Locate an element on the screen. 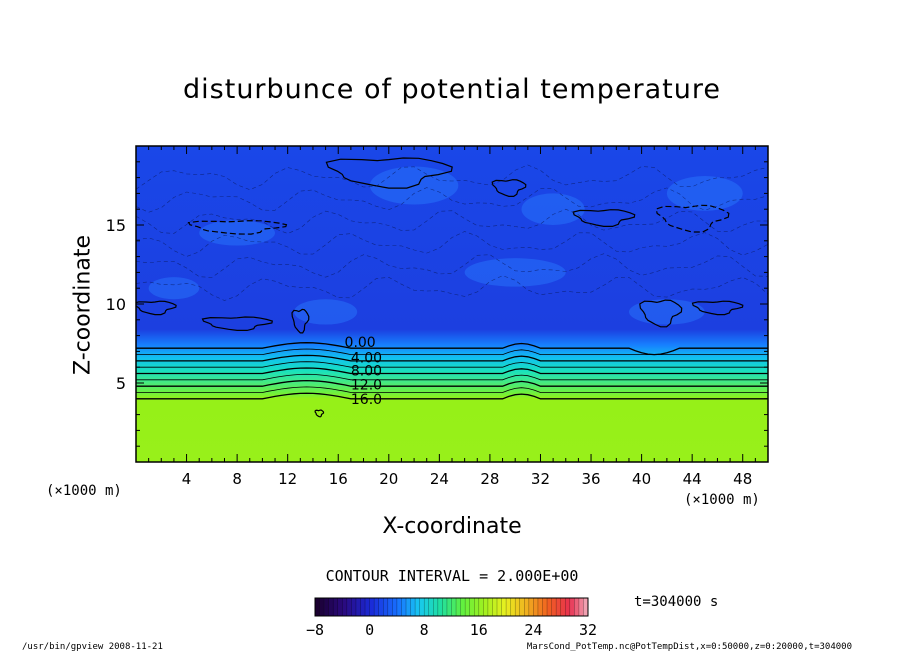 The width and height of the screenshot is (904, 654). x-tick-label: 8 is located at coordinates (237, 479).